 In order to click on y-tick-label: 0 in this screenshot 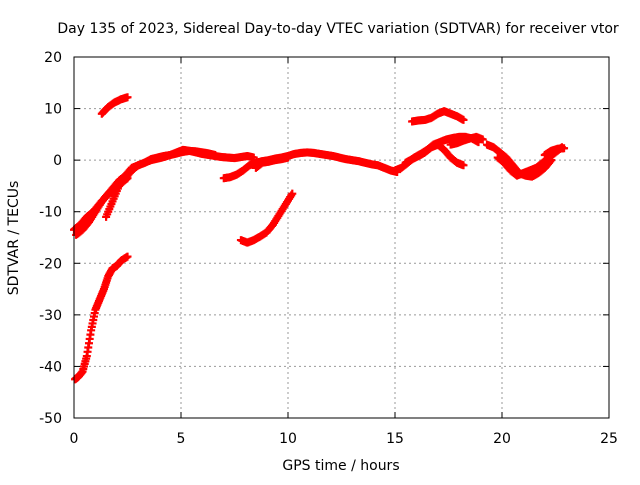, I will do `click(57, 161)`.